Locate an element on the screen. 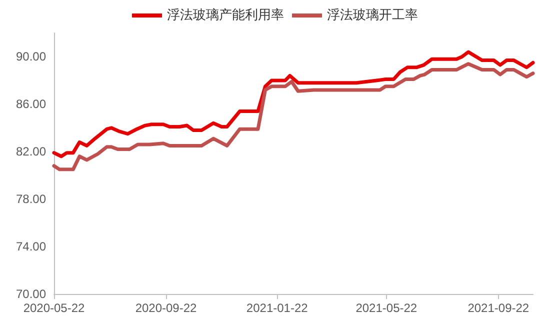 The height and width of the screenshot is (330, 550). x-tick-label: 2021-05-22 is located at coordinates (387, 308).